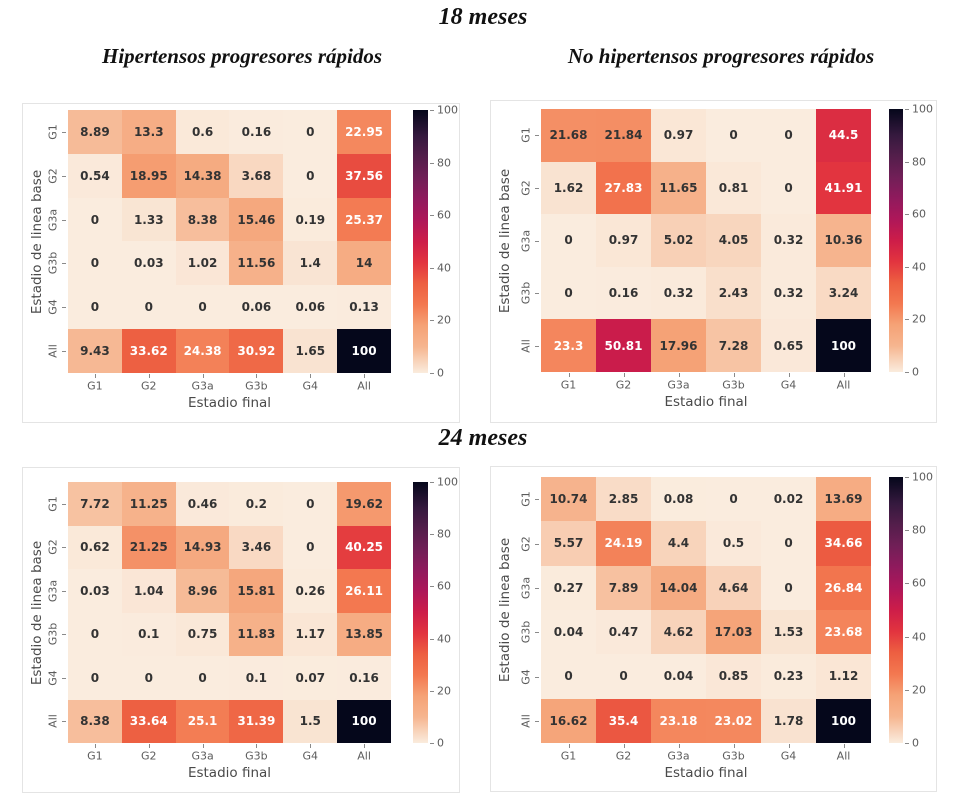 The image size is (966, 799). What do you see at coordinates (788, 632) in the screenshot?
I see `heatmap-cell: 1.53` at bounding box center [788, 632].